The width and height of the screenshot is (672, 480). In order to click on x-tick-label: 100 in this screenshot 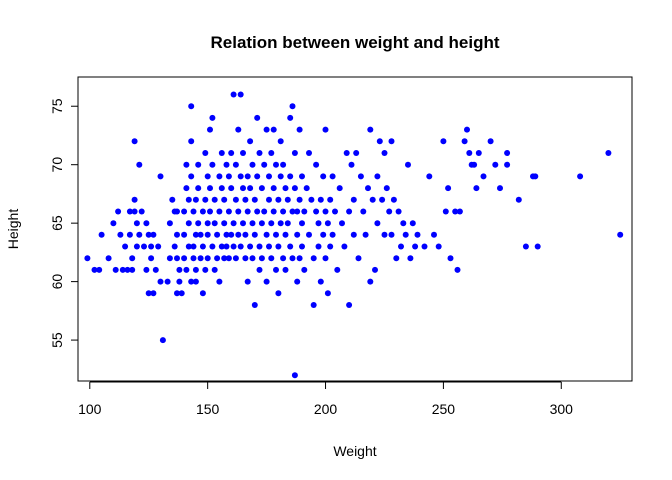, I will do `click(90, 409)`.